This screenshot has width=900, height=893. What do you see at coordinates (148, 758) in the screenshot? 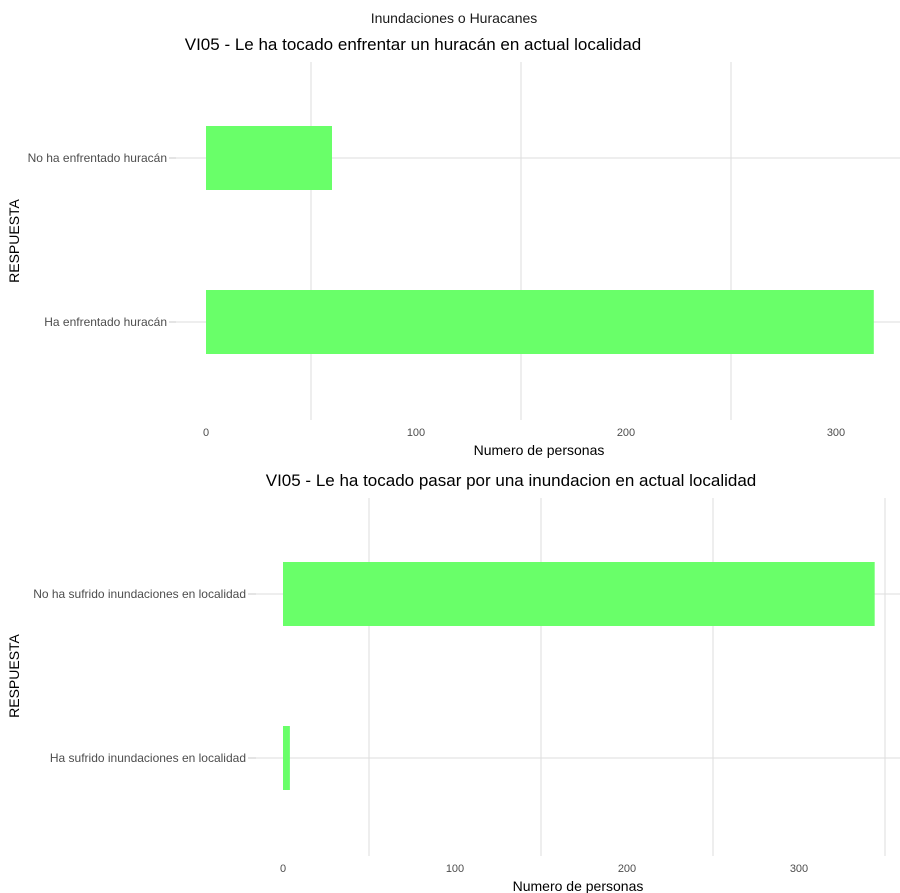
I see `category-label: Ha sufrido inundaciones en localidad` at bounding box center [148, 758].